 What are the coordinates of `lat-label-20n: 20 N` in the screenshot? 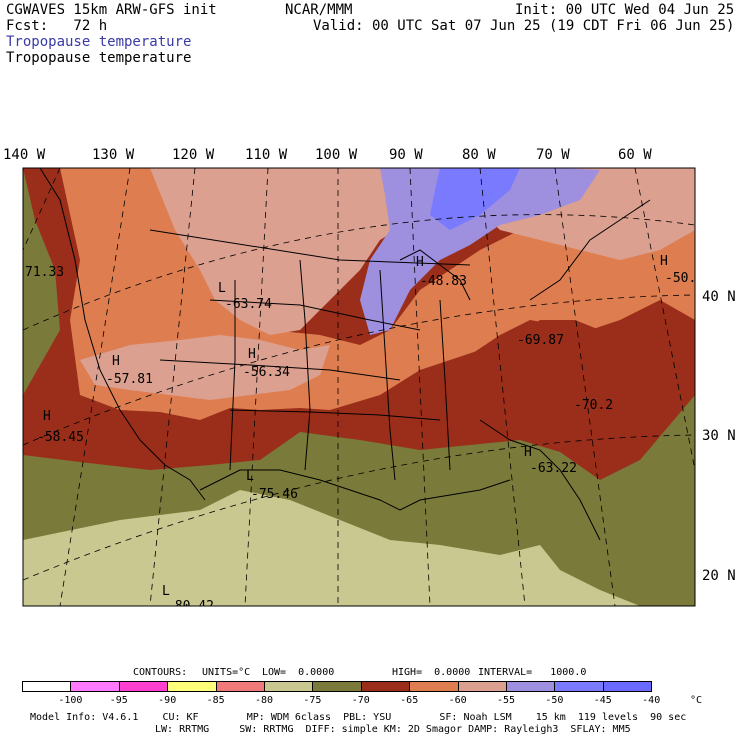 It's located at (719, 576).